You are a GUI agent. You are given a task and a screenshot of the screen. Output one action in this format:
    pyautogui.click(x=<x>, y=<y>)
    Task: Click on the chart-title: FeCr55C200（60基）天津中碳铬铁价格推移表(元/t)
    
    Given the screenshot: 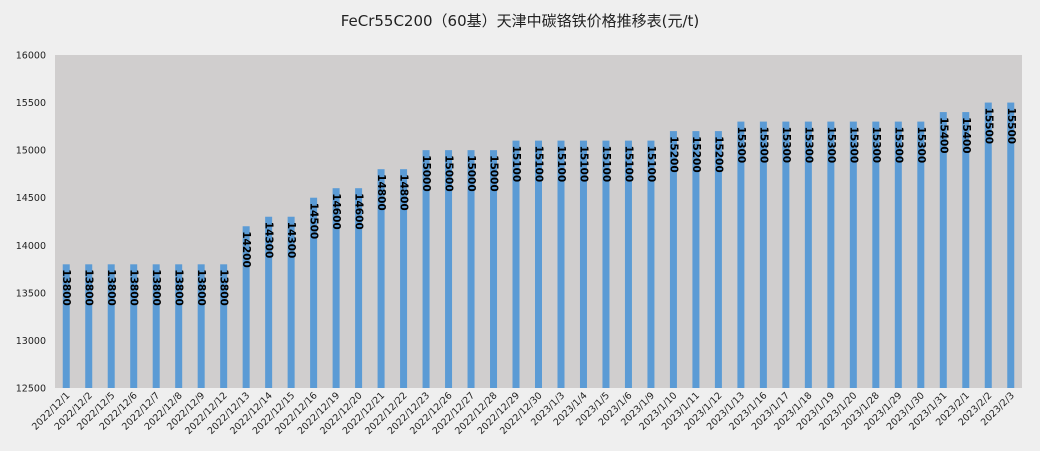 What is the action you would take?
    pyautogui.click(x=520, y=21)
    